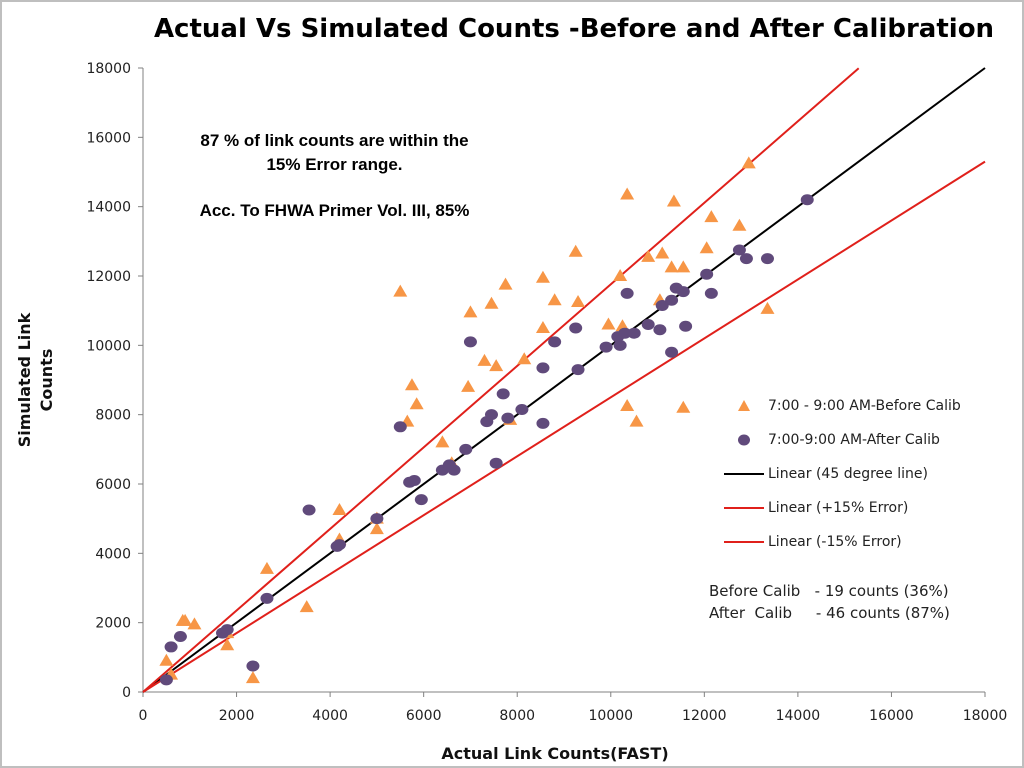 Image resolution: width=1024 pixels, height=768 pixels. What do you see at coordinates (108, 69) in the screenshot?
I see `y-tick-label: 18000` at bounding box center [108, 69].